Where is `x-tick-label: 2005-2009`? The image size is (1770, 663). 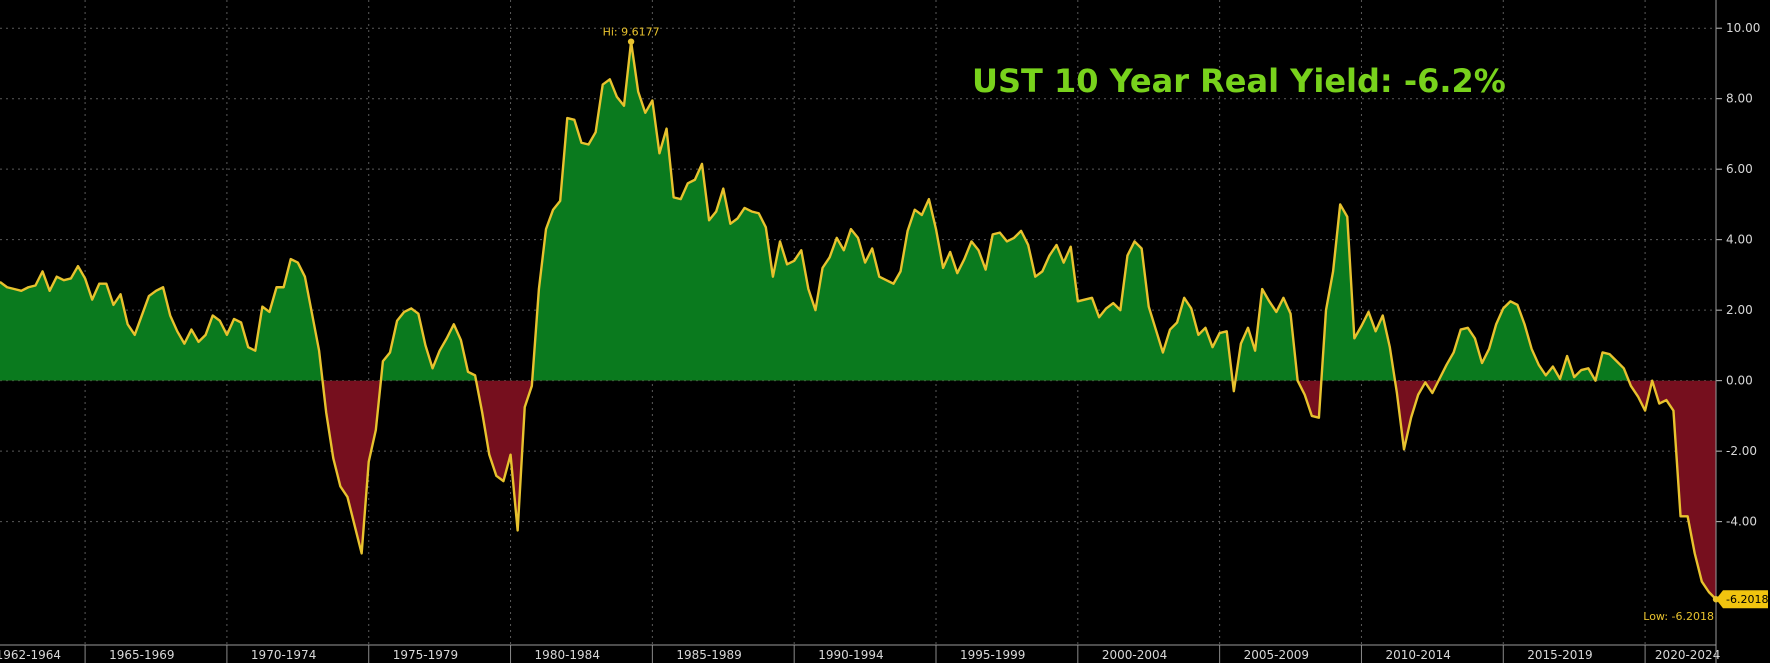
x-tick-label: 2005-2009 is located at coordinates (1276, 655).